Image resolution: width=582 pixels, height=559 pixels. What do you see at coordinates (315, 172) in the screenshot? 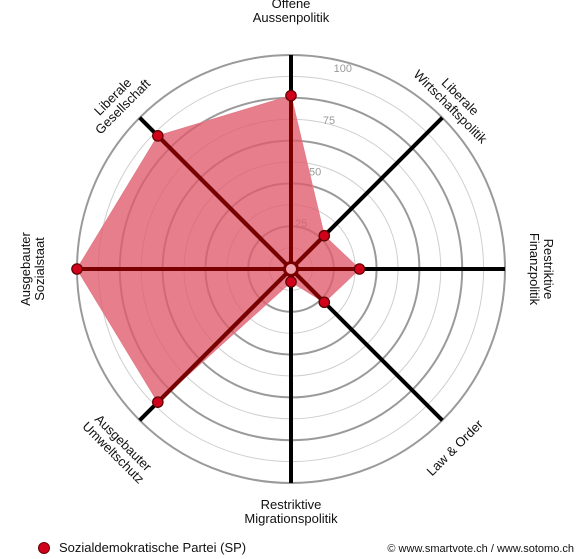
I see `tick-label: 50` at bounding box center [315, 172].